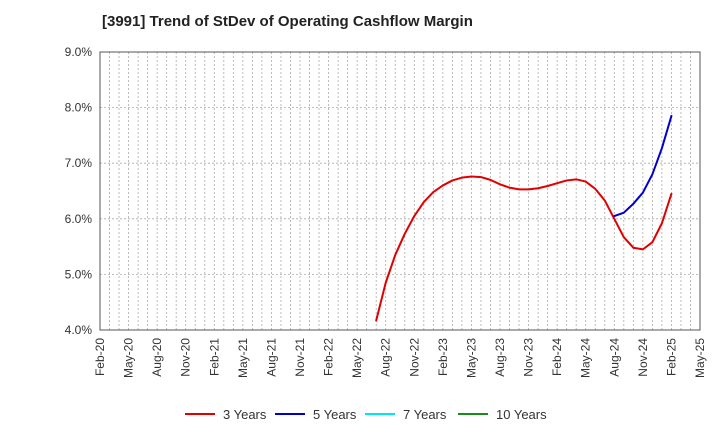 The height and width of the screenshot is (440, 720). I want to click on y-tick-label: 7.0%, so click(79, 163).